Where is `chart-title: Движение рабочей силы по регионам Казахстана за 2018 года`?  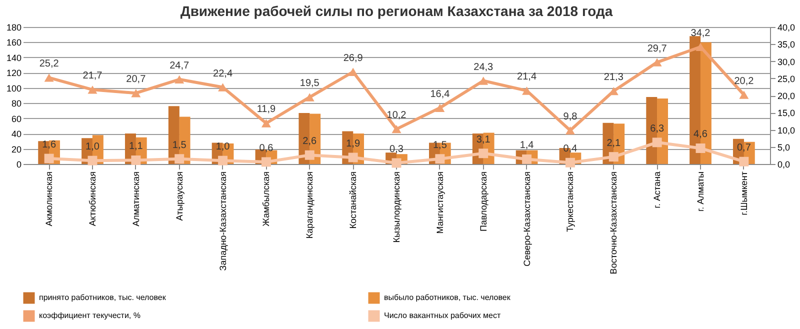
chart-title: Движение рабочей силы по регионам Казахстана за 2018 года is located at coordinates (396, 11).